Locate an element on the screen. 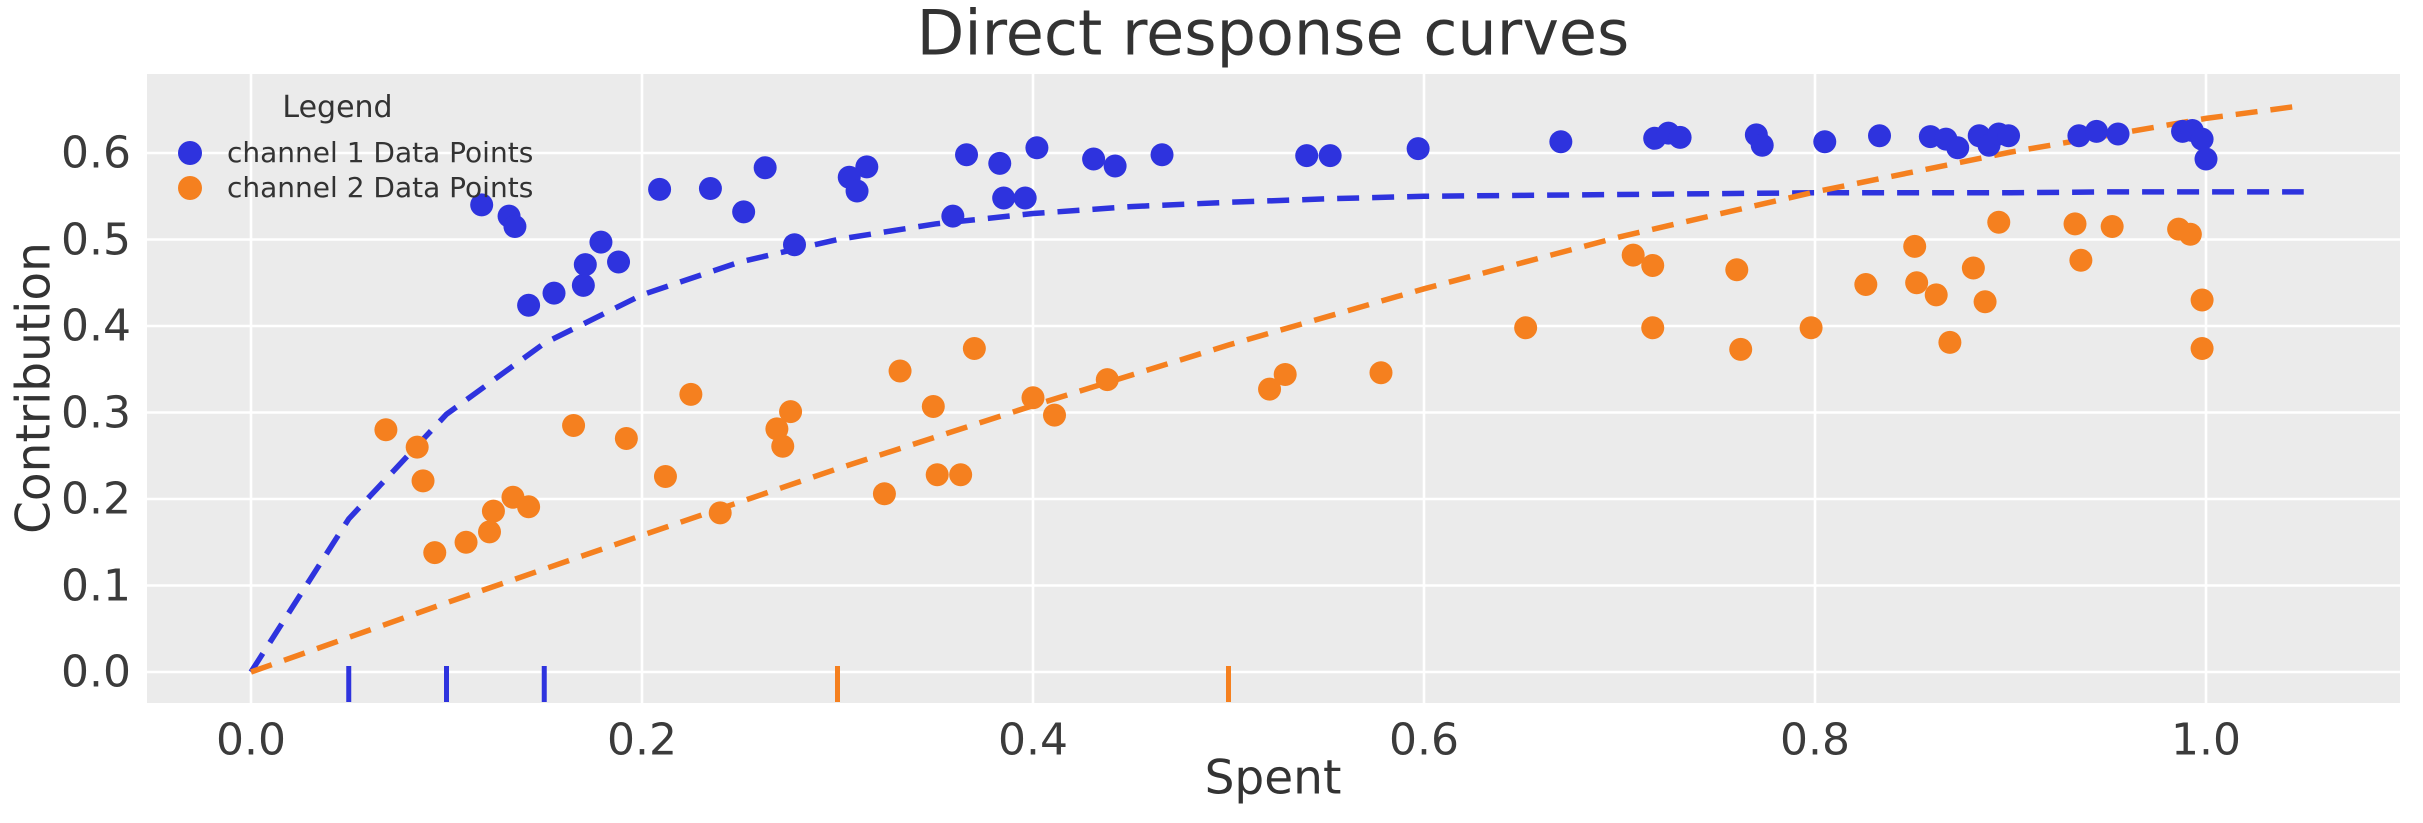 The image size is (2423, 823). y-tick-label: 0.1 is located at coordinates (96, 585).